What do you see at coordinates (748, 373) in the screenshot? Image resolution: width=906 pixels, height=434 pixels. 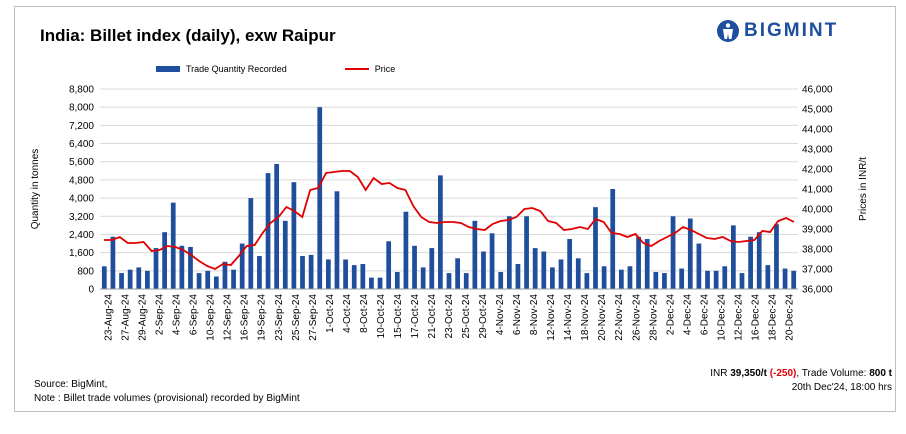 I see `price-value: 39,350/t` at bounding box center [748, 373].